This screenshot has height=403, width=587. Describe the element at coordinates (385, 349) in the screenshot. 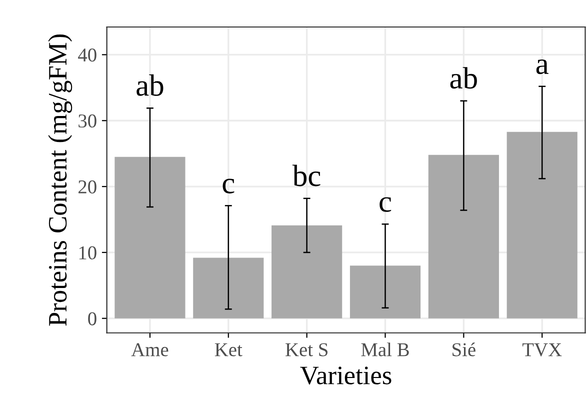

I see `x-tick-label: Mal B` at that location.